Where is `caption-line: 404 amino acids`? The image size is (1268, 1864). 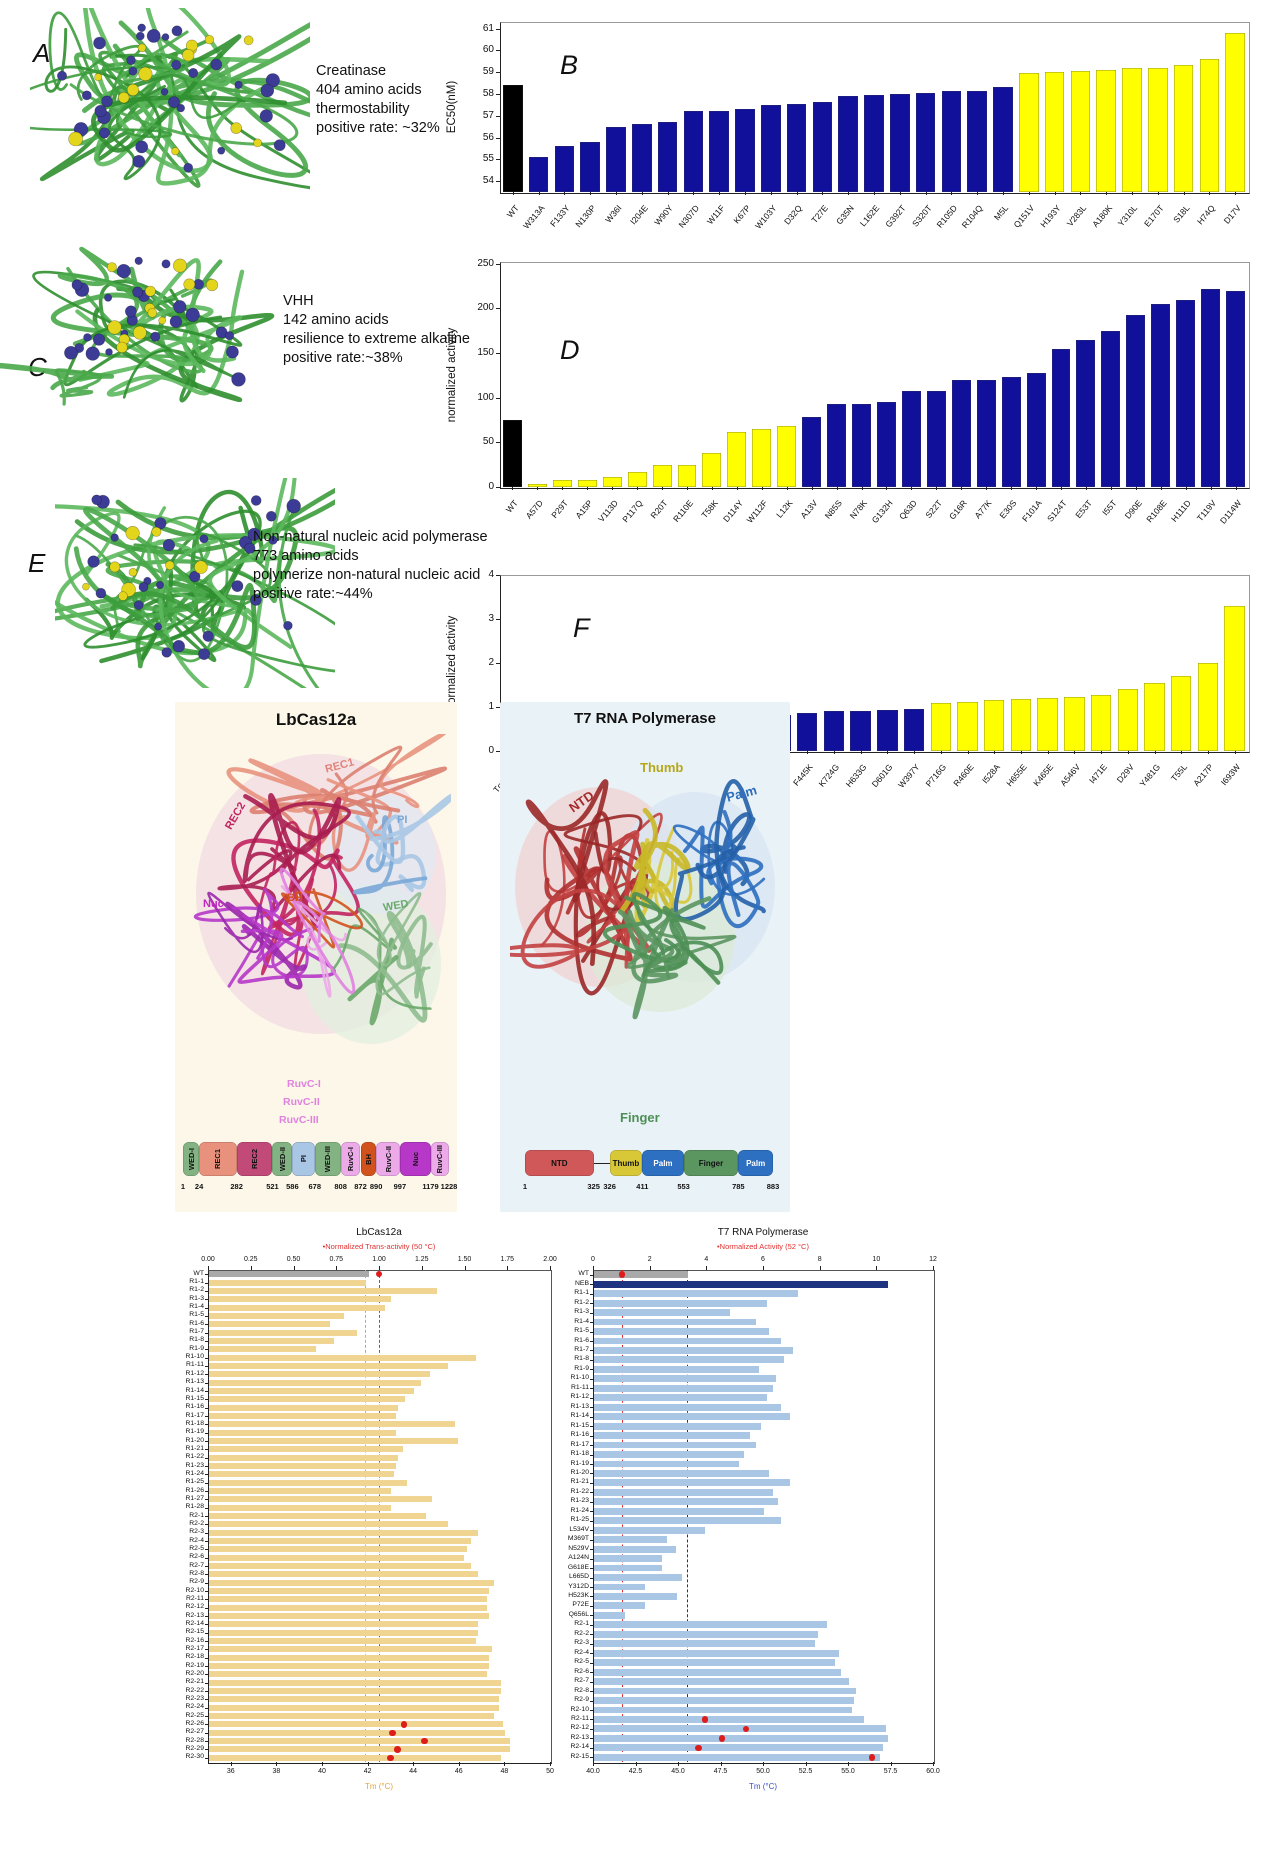 caption-line: 404 amino acids is located at coordinates (369, 90).